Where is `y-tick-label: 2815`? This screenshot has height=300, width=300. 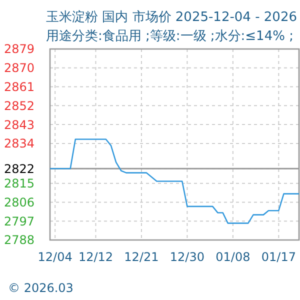
y-tick-label: 2815 is located at coordinates (19, 183).